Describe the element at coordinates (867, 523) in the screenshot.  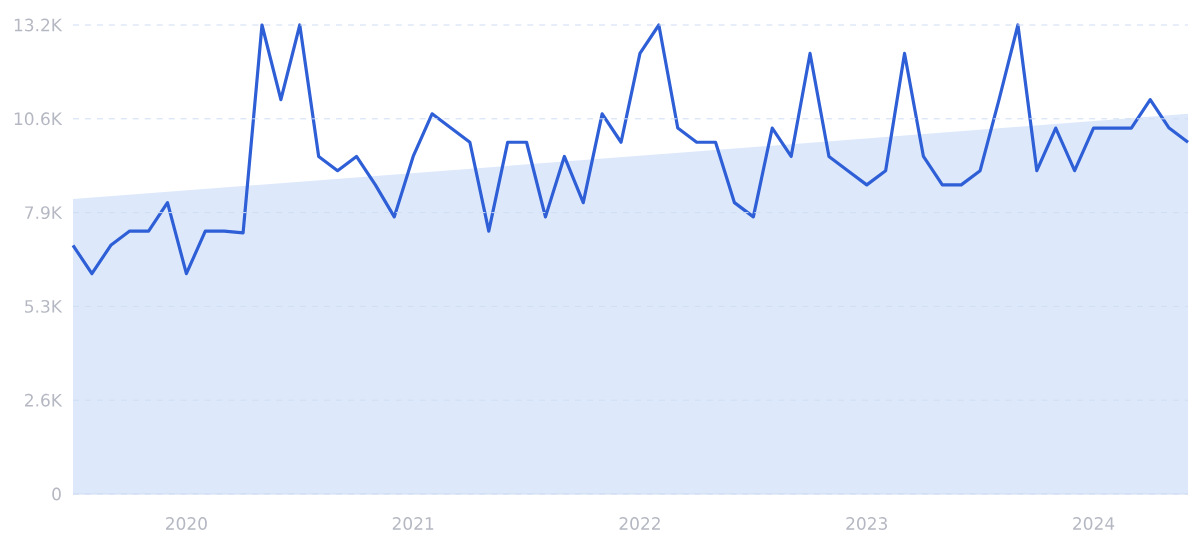
I see `x-tick-label: 2023` at that location.